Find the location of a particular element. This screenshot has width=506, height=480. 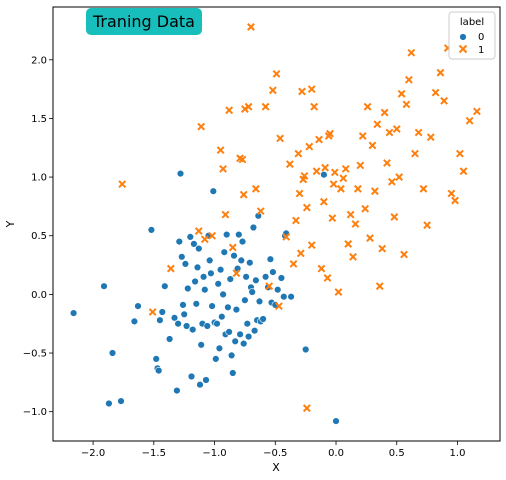

chart-title: Traning Data is located at coordinates (144, 21).